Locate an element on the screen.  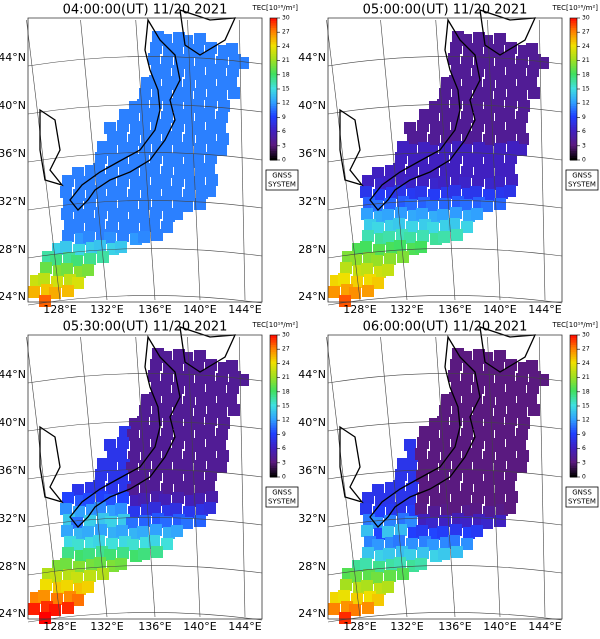
colorbar-tick-label: 18 is located at coordinates (586, 391).